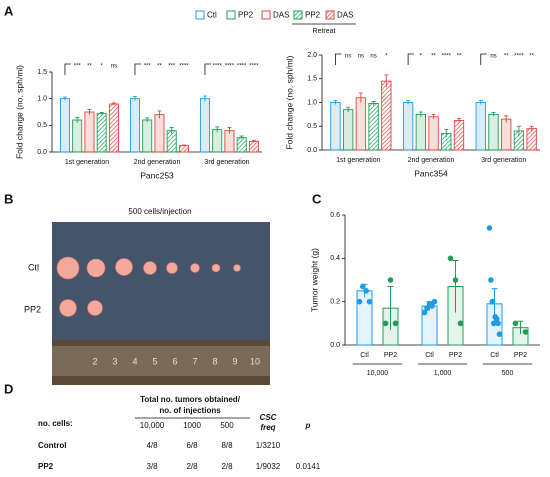 This screenshot has width=550, height=477. I want to click on cell: 0.0141, so click(308, 466).